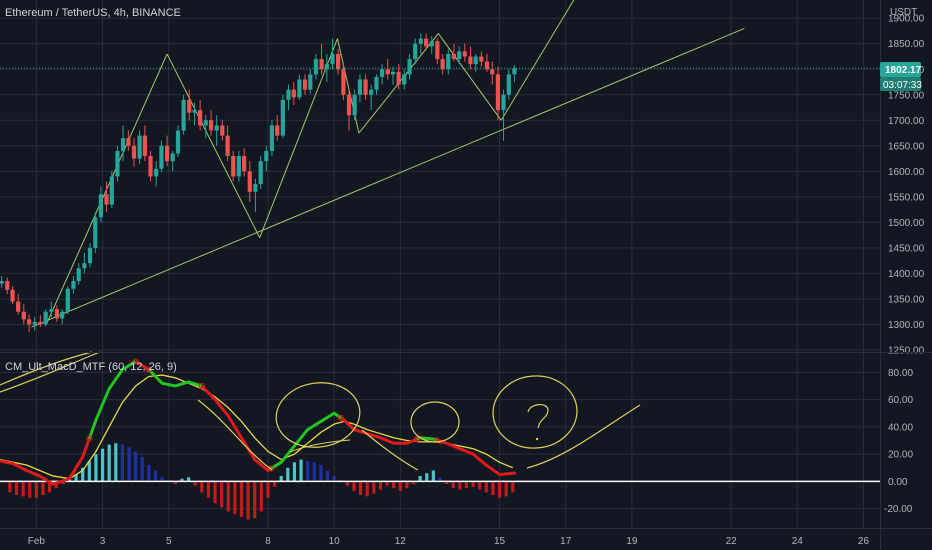  I want to click on macd-line-segment, so click(45, 461).